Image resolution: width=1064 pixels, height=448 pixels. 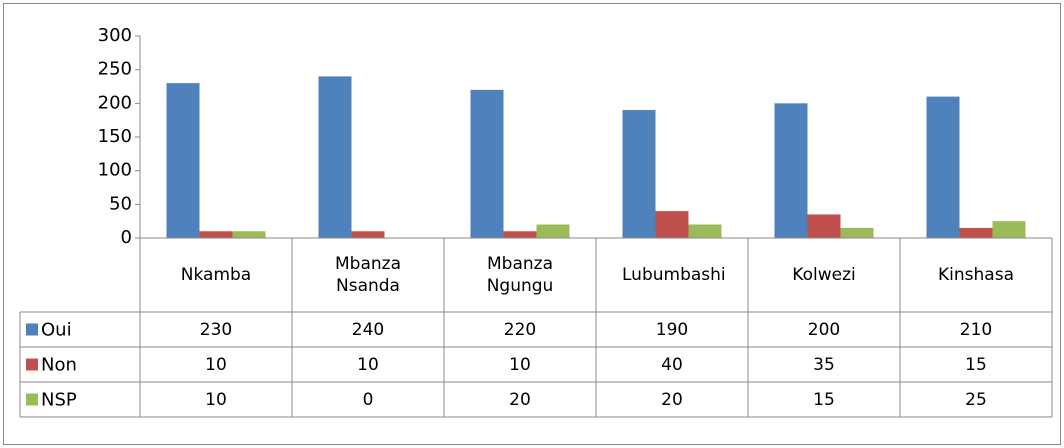 What do you see at coordinates (126, 237) in the screenshot?
I see `y-tick-label: 0` at bounding box center [126, 237].